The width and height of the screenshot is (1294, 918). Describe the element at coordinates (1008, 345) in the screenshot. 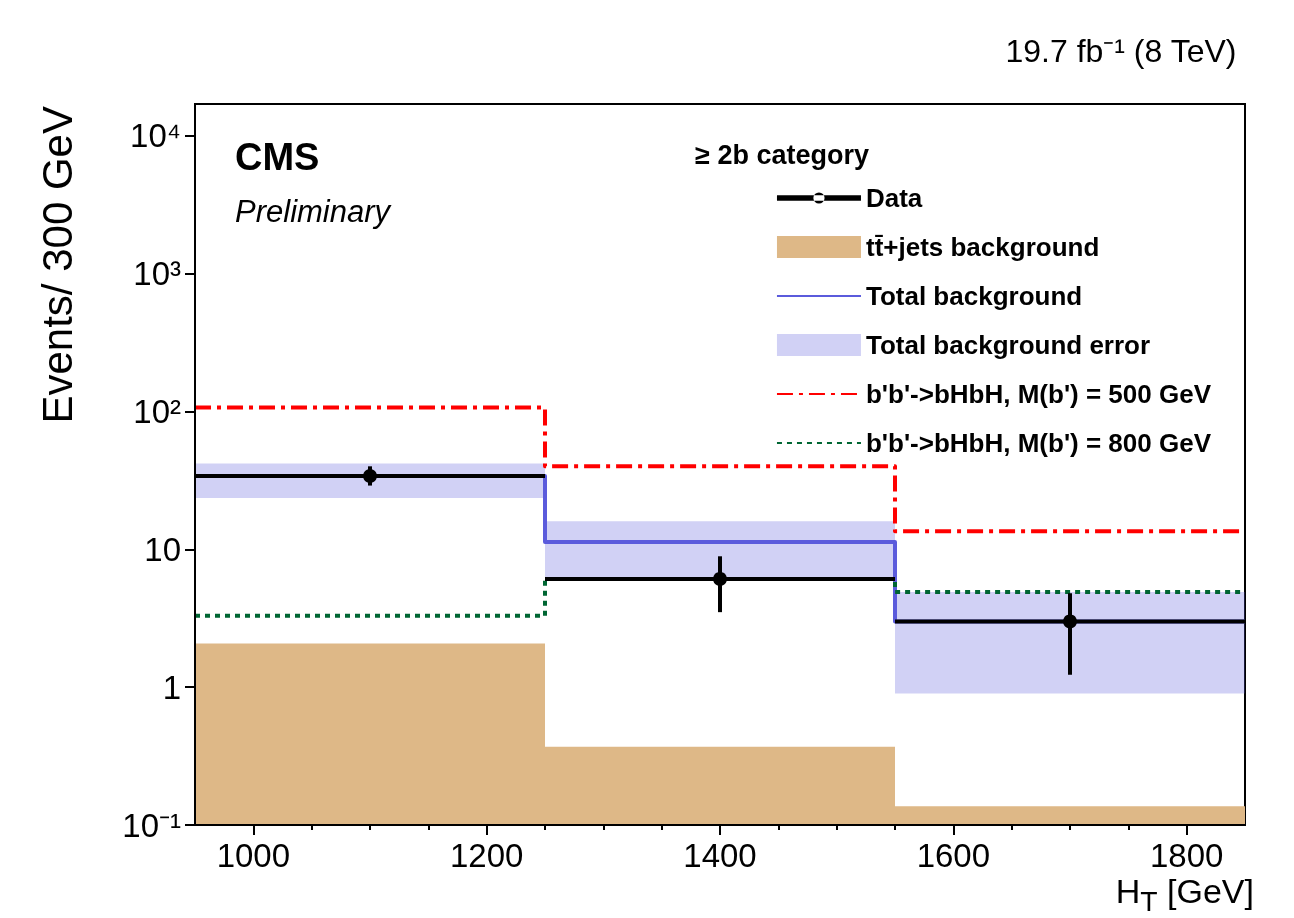

I see `legend-label: Total background error` at that location.